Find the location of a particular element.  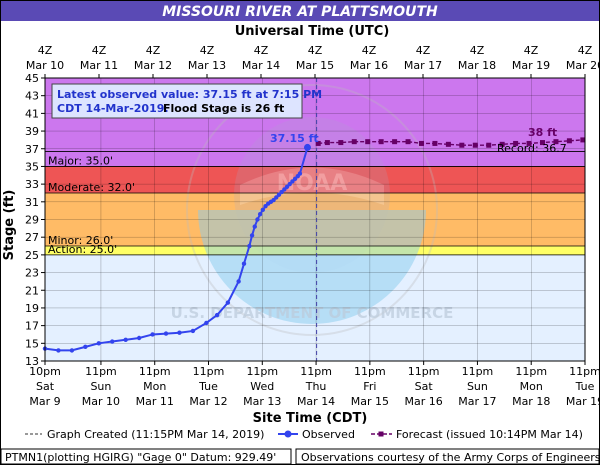

svg-text: U.S. DEPARTMENT OF COMMERCE is located at coordinates (312, 313).